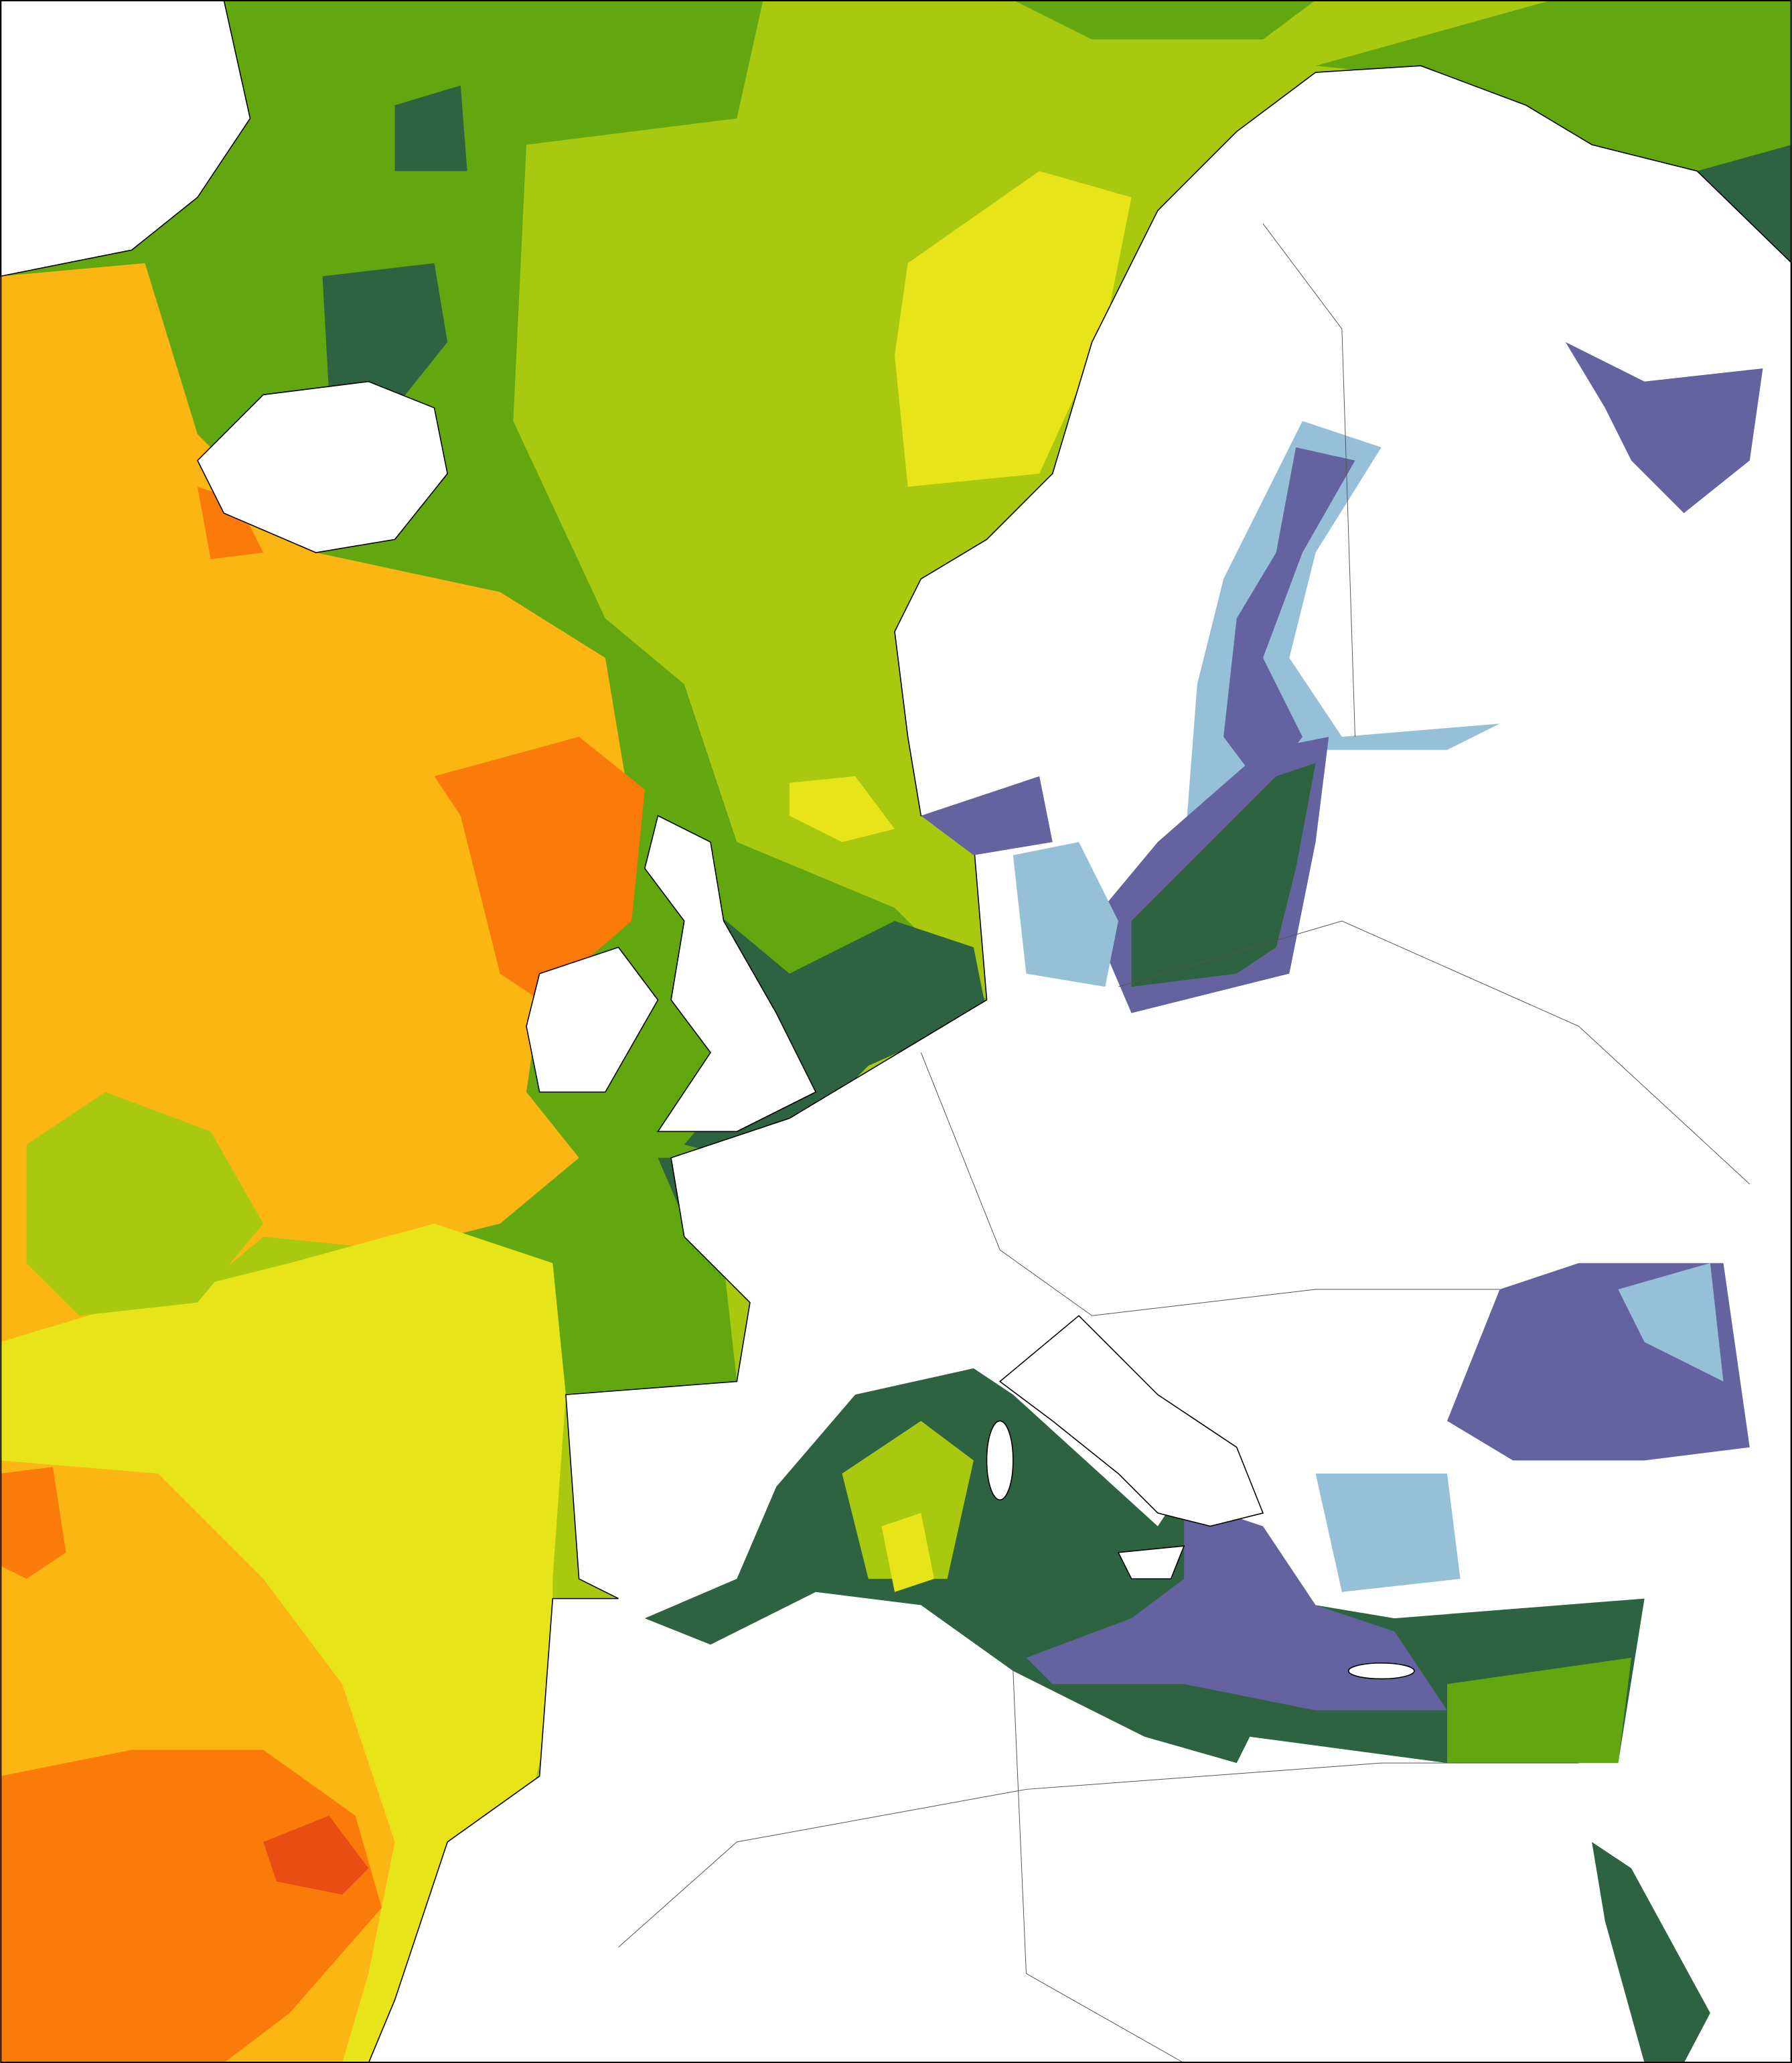 The image size is (1792, 2063). Describe the element at coordinates (908, 1500) in the screenshot. I see `sea-tyrrhenian-light` at that location.